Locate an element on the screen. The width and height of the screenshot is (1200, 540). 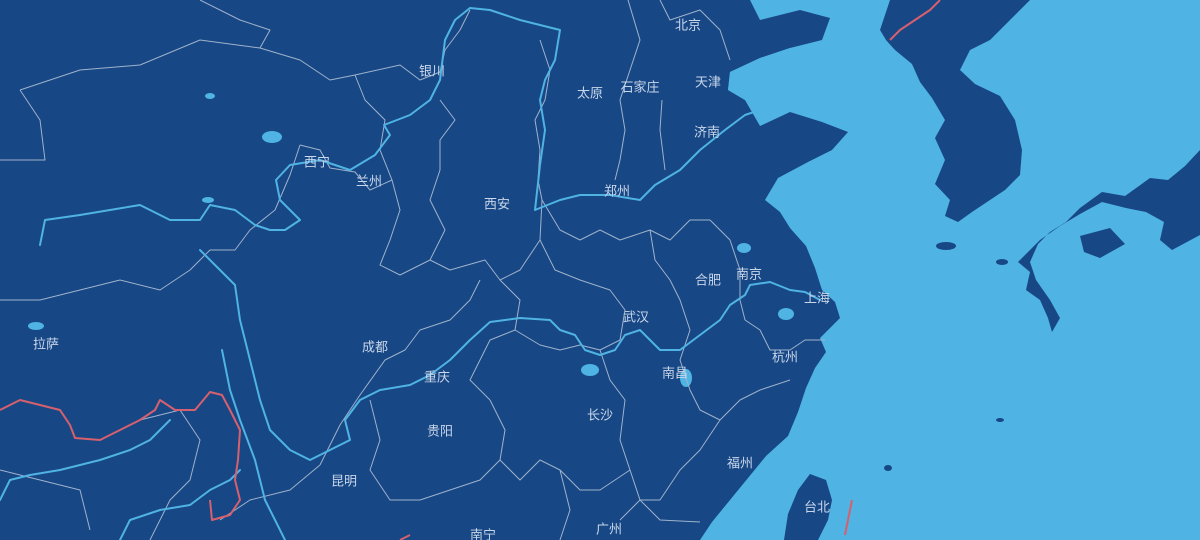
japan-landmass is located at coordinates (1109, 241).